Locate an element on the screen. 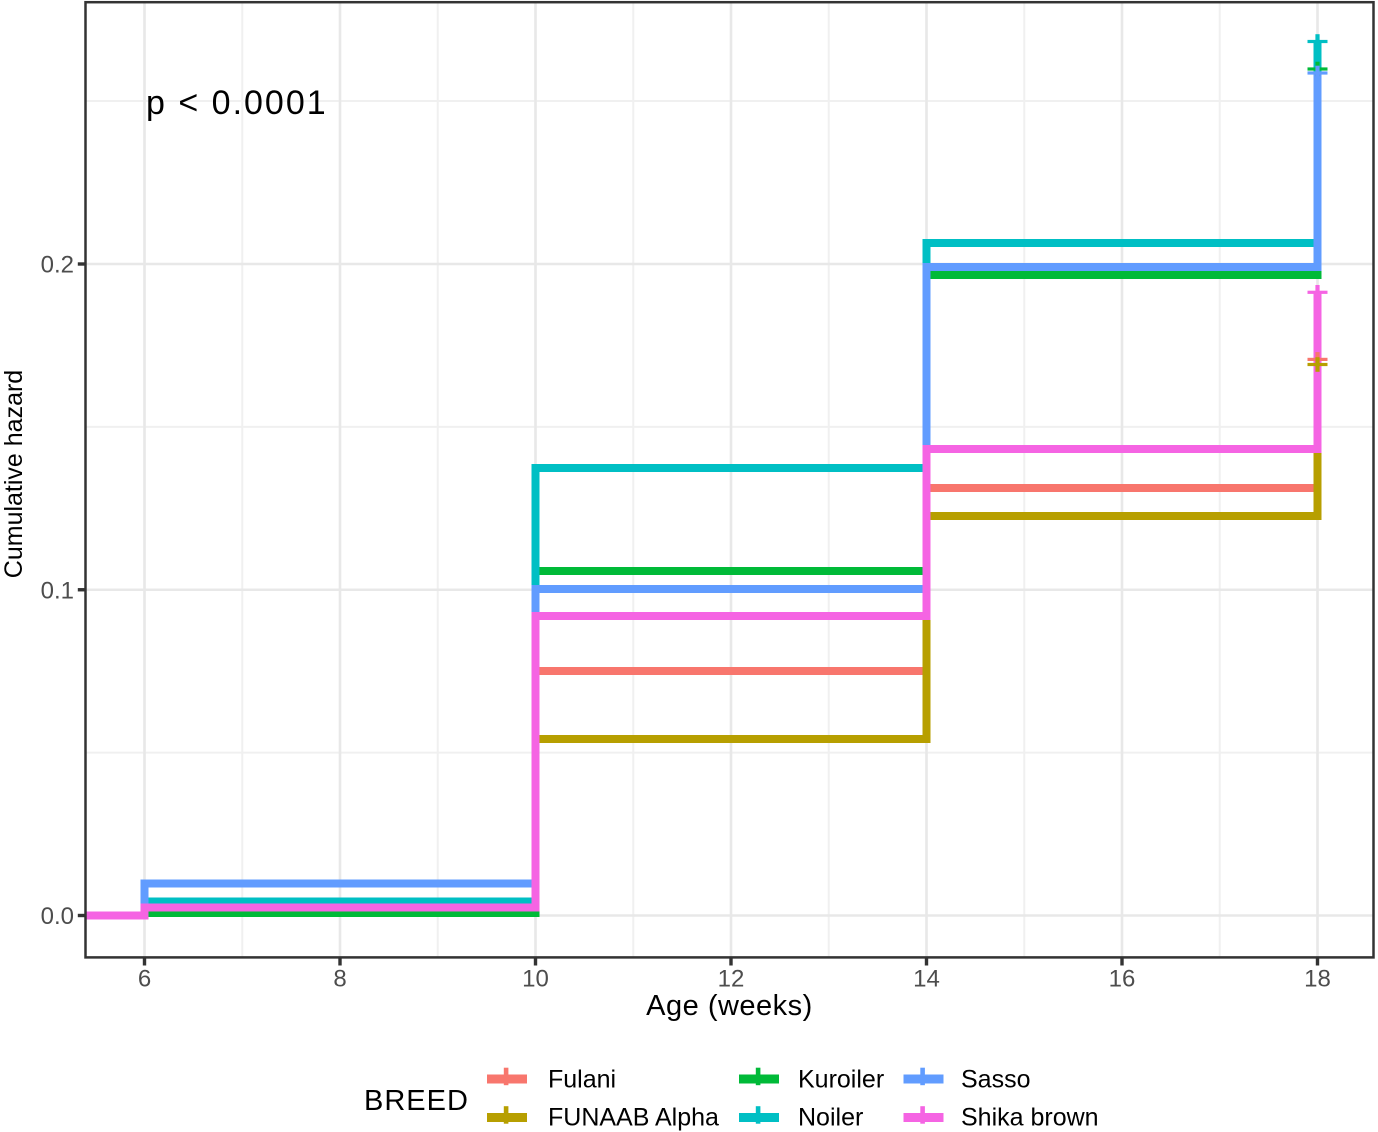  svg-text: 0.0 is located at coordinates (57, 916).